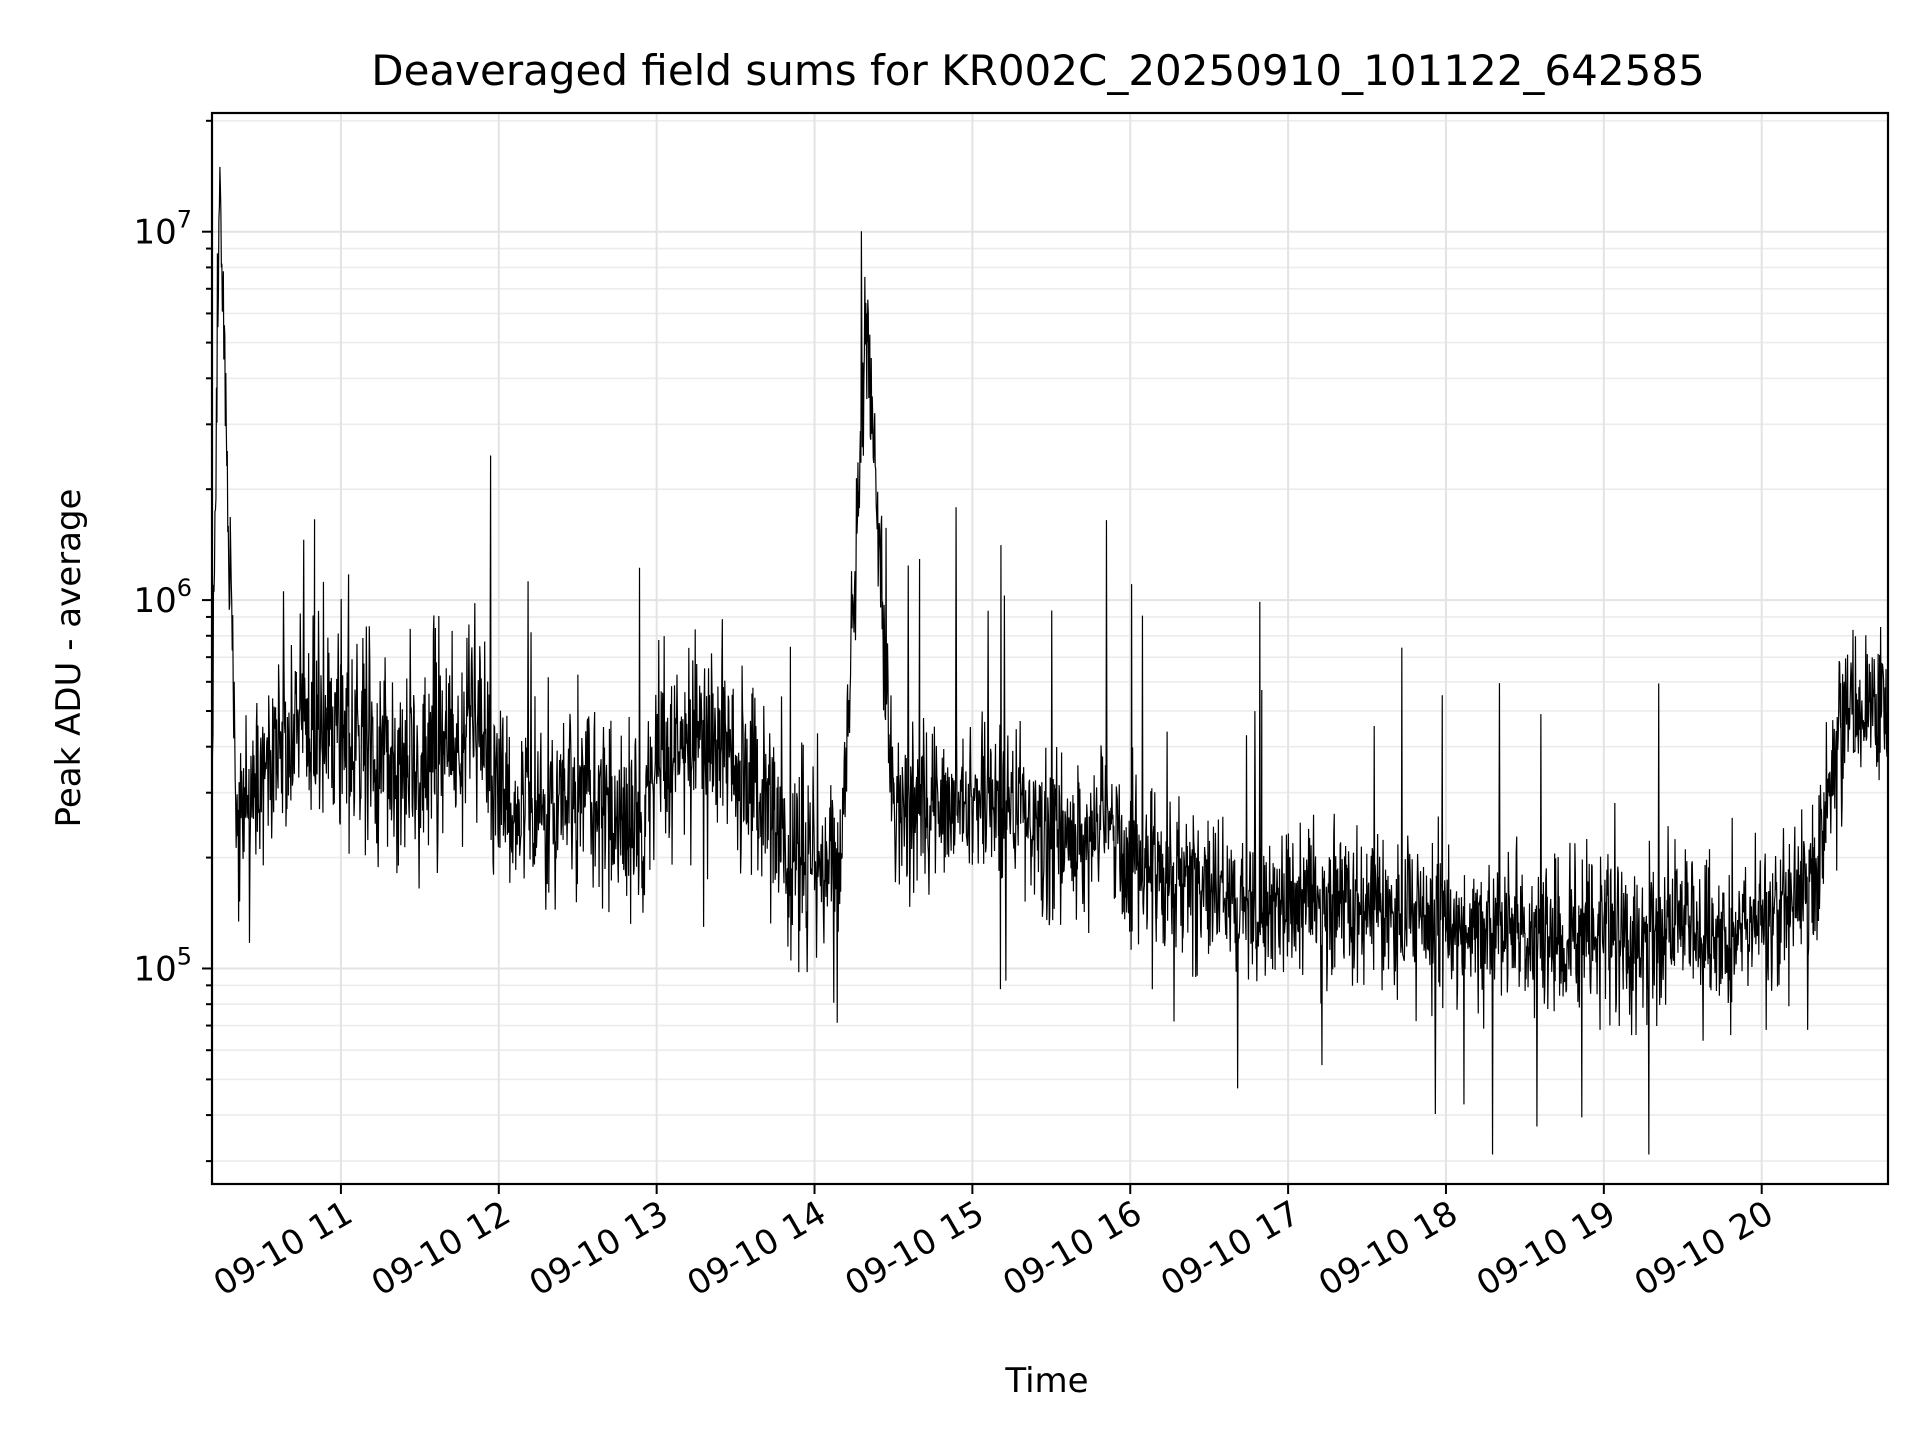  What do you see at coordinates (283, 1248) in the screenshot?
I see `x-tick-label: 09-10 11` at bounding box center [283, 1248].